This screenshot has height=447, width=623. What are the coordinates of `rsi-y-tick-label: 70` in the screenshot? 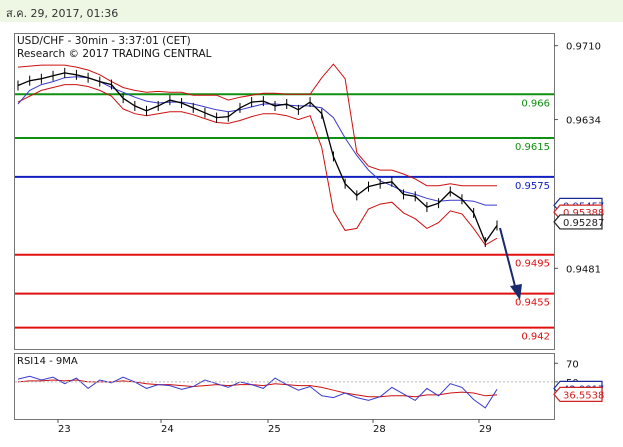 It's located at (572, 364).